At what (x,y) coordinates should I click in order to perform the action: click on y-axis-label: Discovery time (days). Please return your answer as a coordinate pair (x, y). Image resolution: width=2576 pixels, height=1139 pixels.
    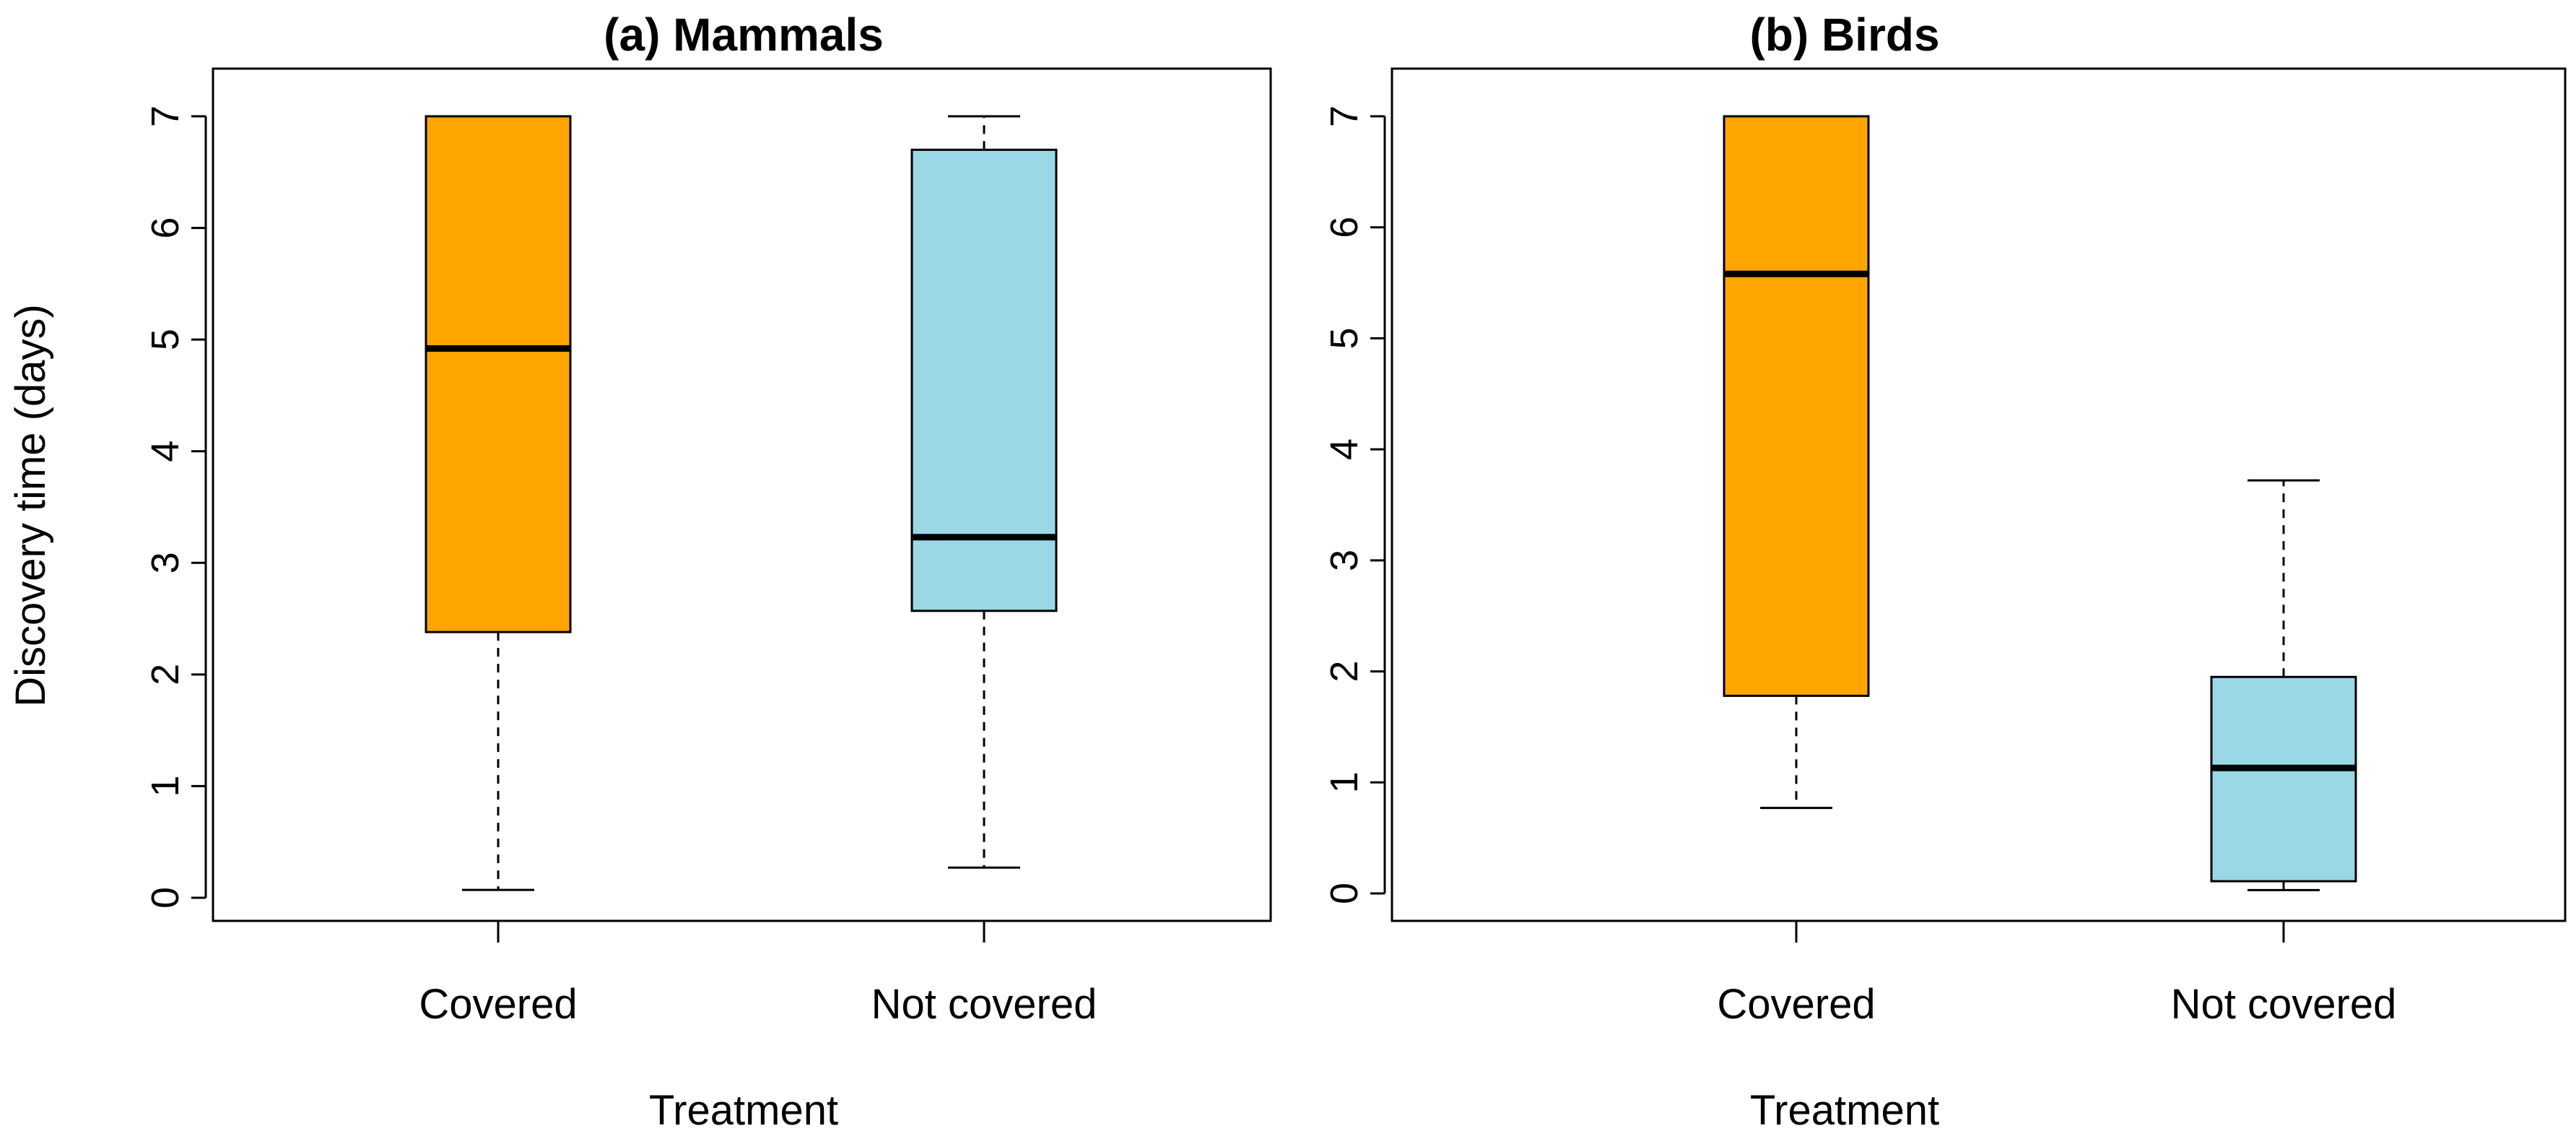
    Looking at the image, I should click on (30, 505).